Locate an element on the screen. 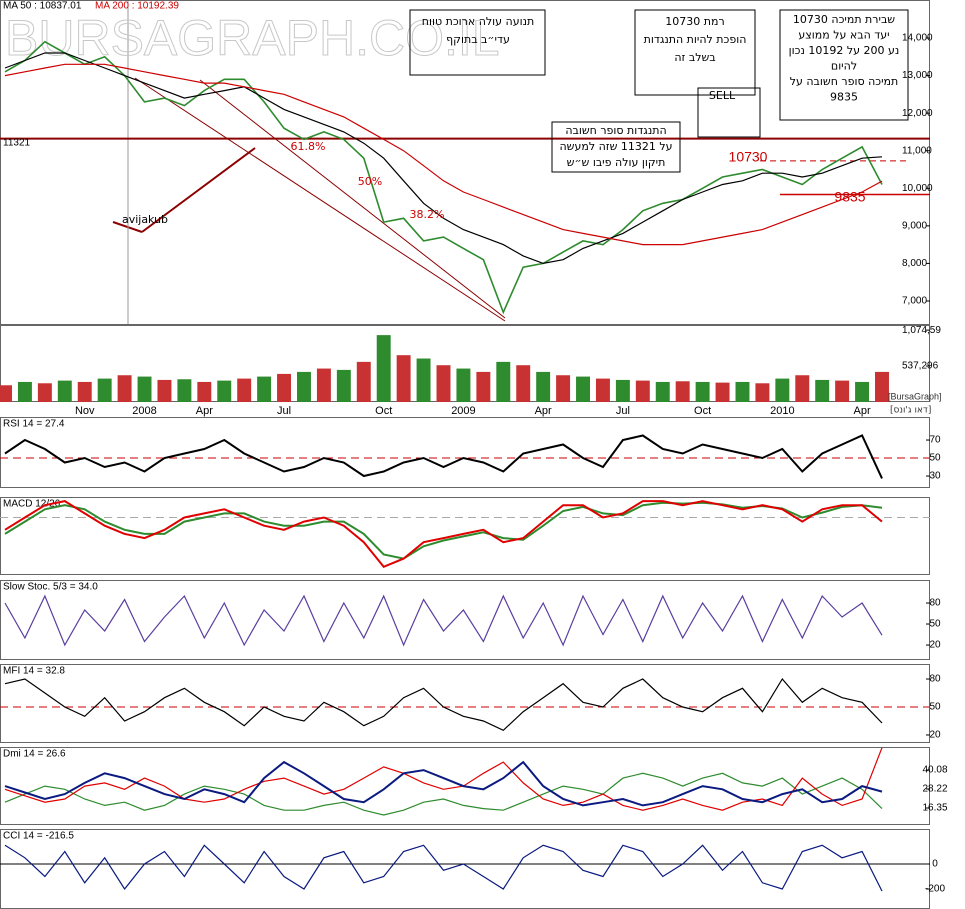 This screenshot has width=965, height=909. annotation-text: 50% is located at coordinates (370, 181).